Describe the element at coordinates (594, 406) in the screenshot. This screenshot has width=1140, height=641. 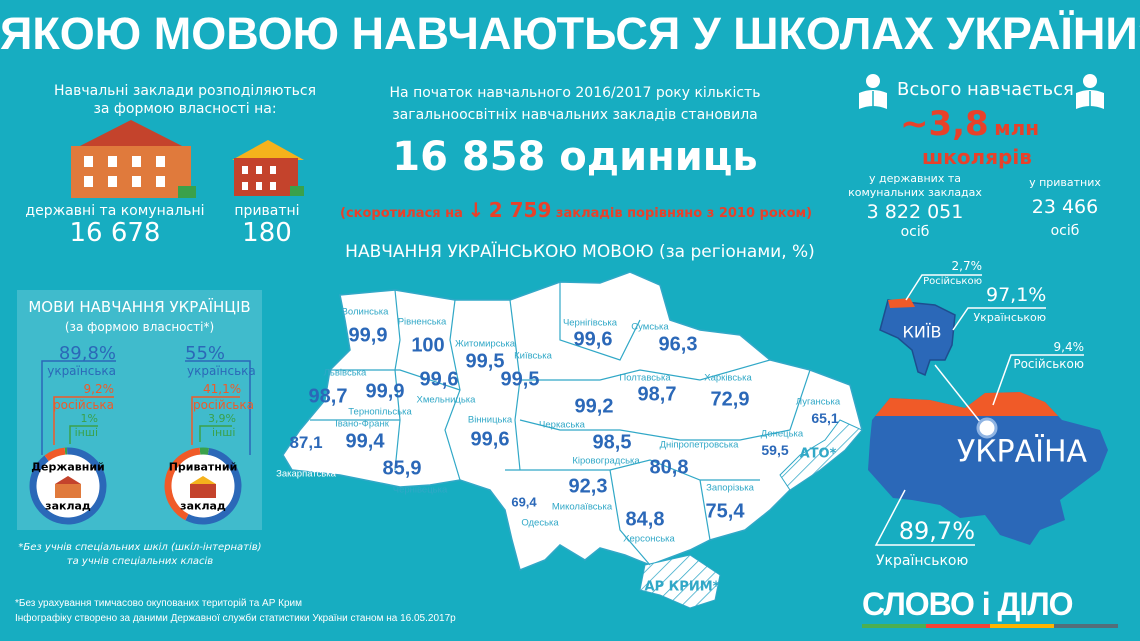
I see `region-value: 99,2` at that location.